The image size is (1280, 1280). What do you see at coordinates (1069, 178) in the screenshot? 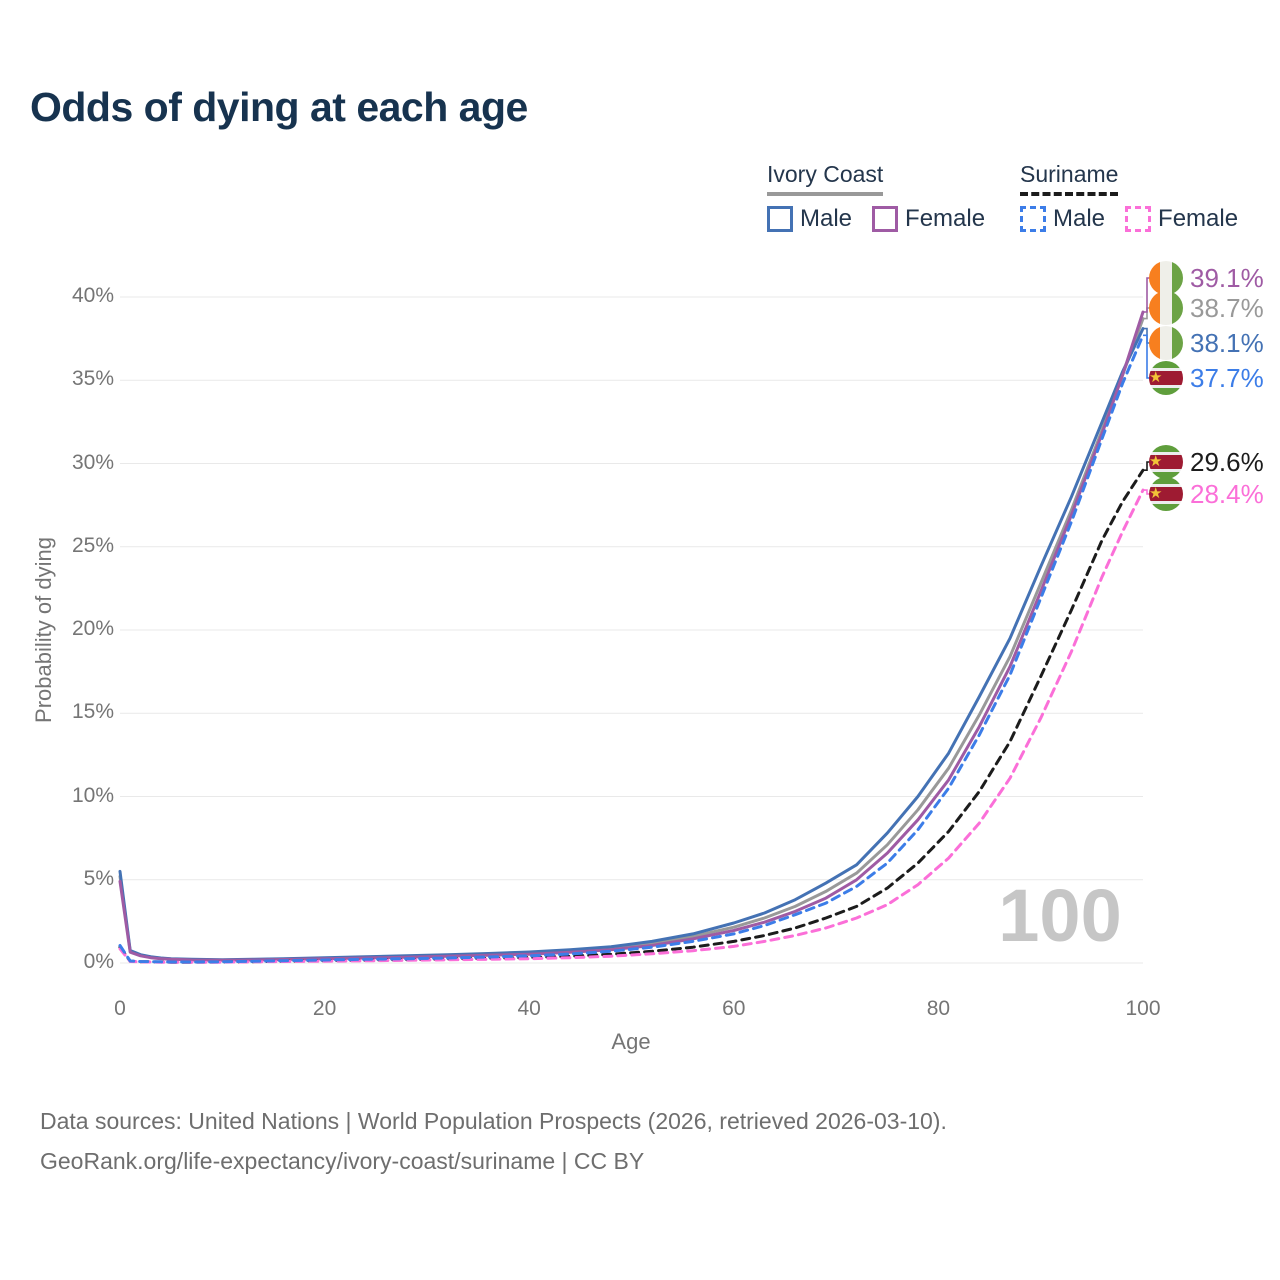
I see `legend-title-suriname: Suriname` at bounding box center [1069, 178].